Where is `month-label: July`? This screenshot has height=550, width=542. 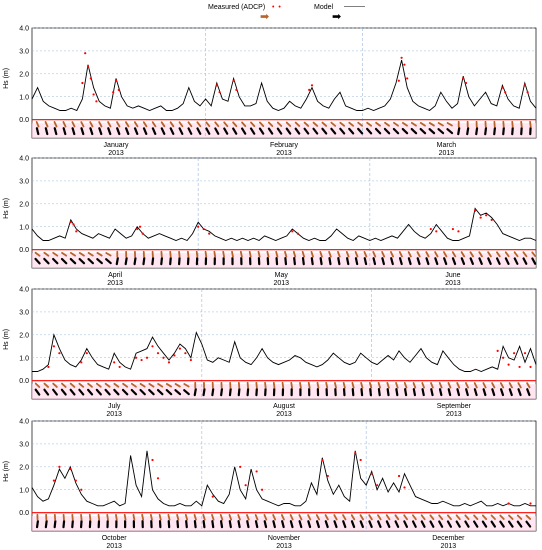 month-label: July is located at coordinates (114, 406).